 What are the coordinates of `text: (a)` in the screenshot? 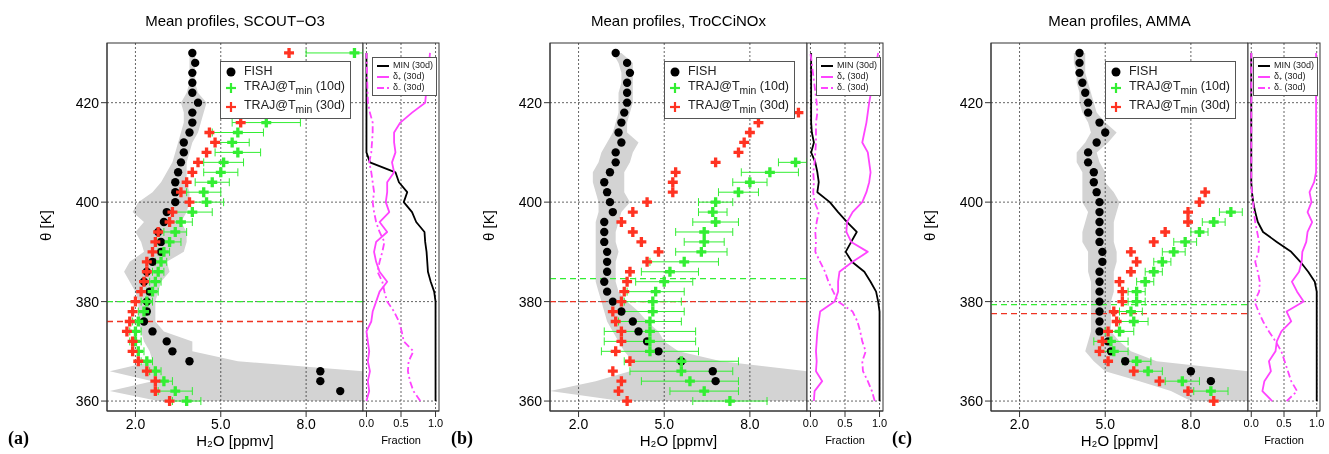 It's located at (18, 438).